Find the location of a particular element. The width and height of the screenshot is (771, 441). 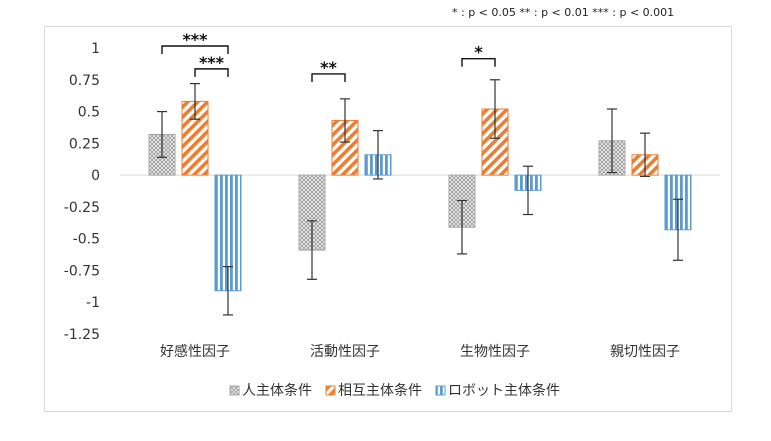

y-tick-label: -0.75 is located at coordinates (82, 271).